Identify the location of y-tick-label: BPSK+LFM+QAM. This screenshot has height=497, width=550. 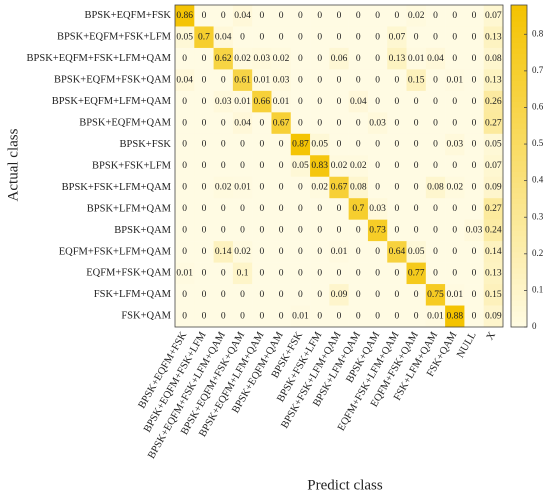
(129, 208).